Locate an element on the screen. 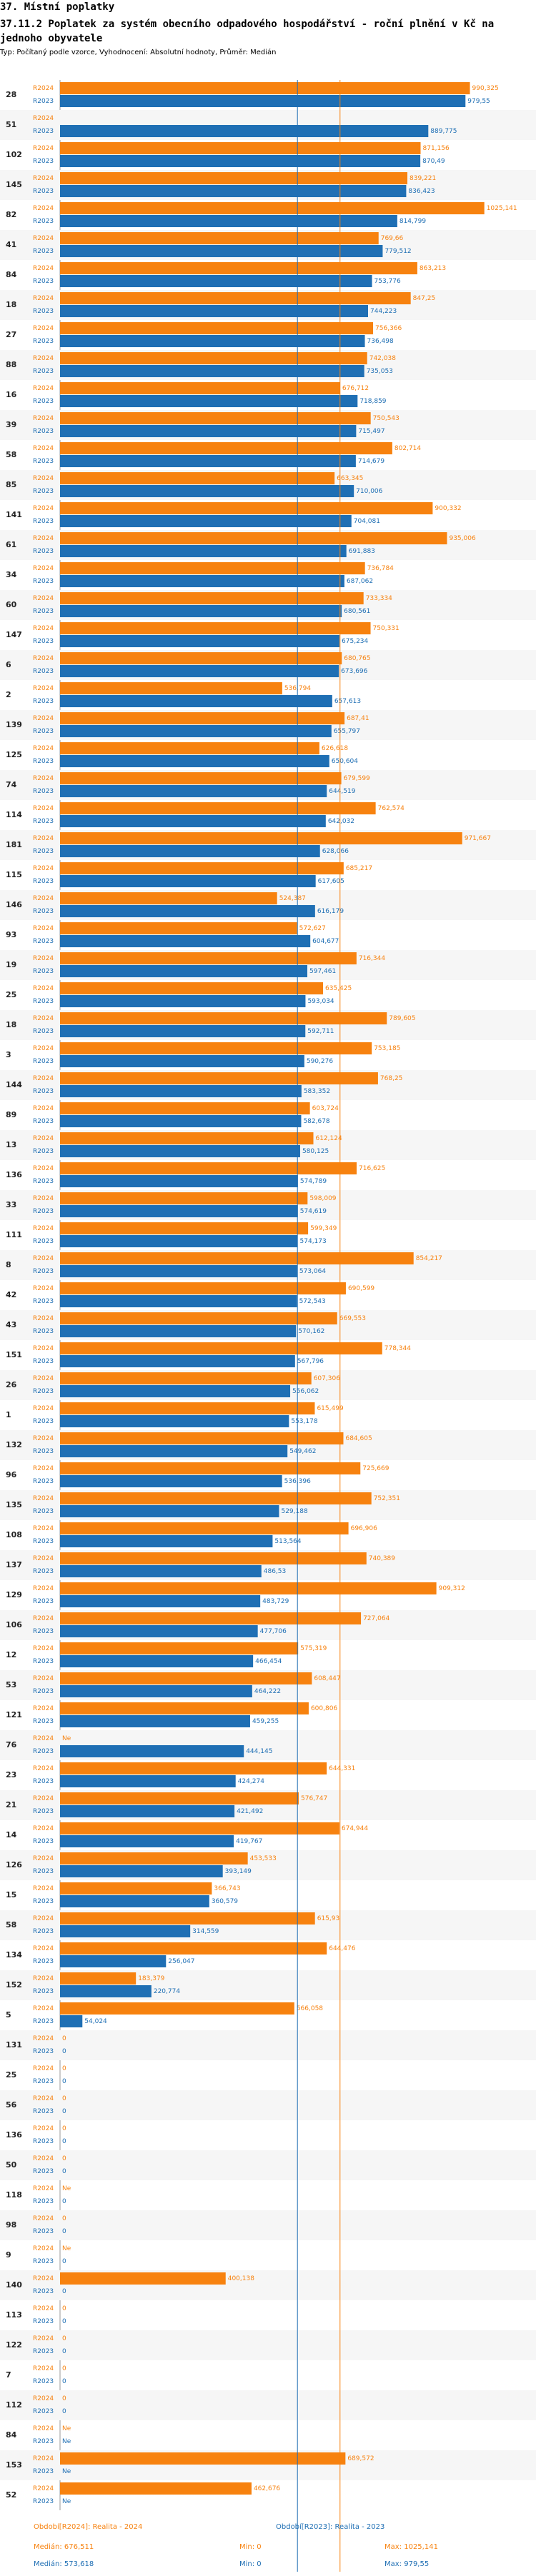 The image size is (536, 2576). category-label: 27 is located at coordinates (11, 334).